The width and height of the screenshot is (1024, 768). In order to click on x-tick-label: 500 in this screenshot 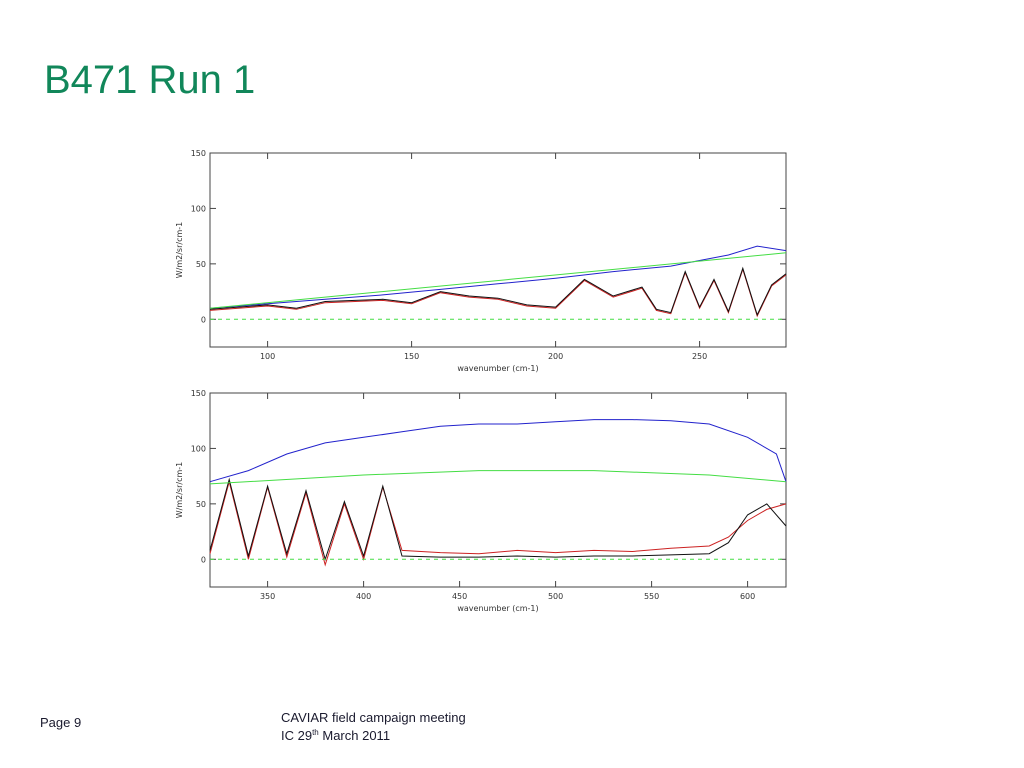, I will do `click(555, 596)`.